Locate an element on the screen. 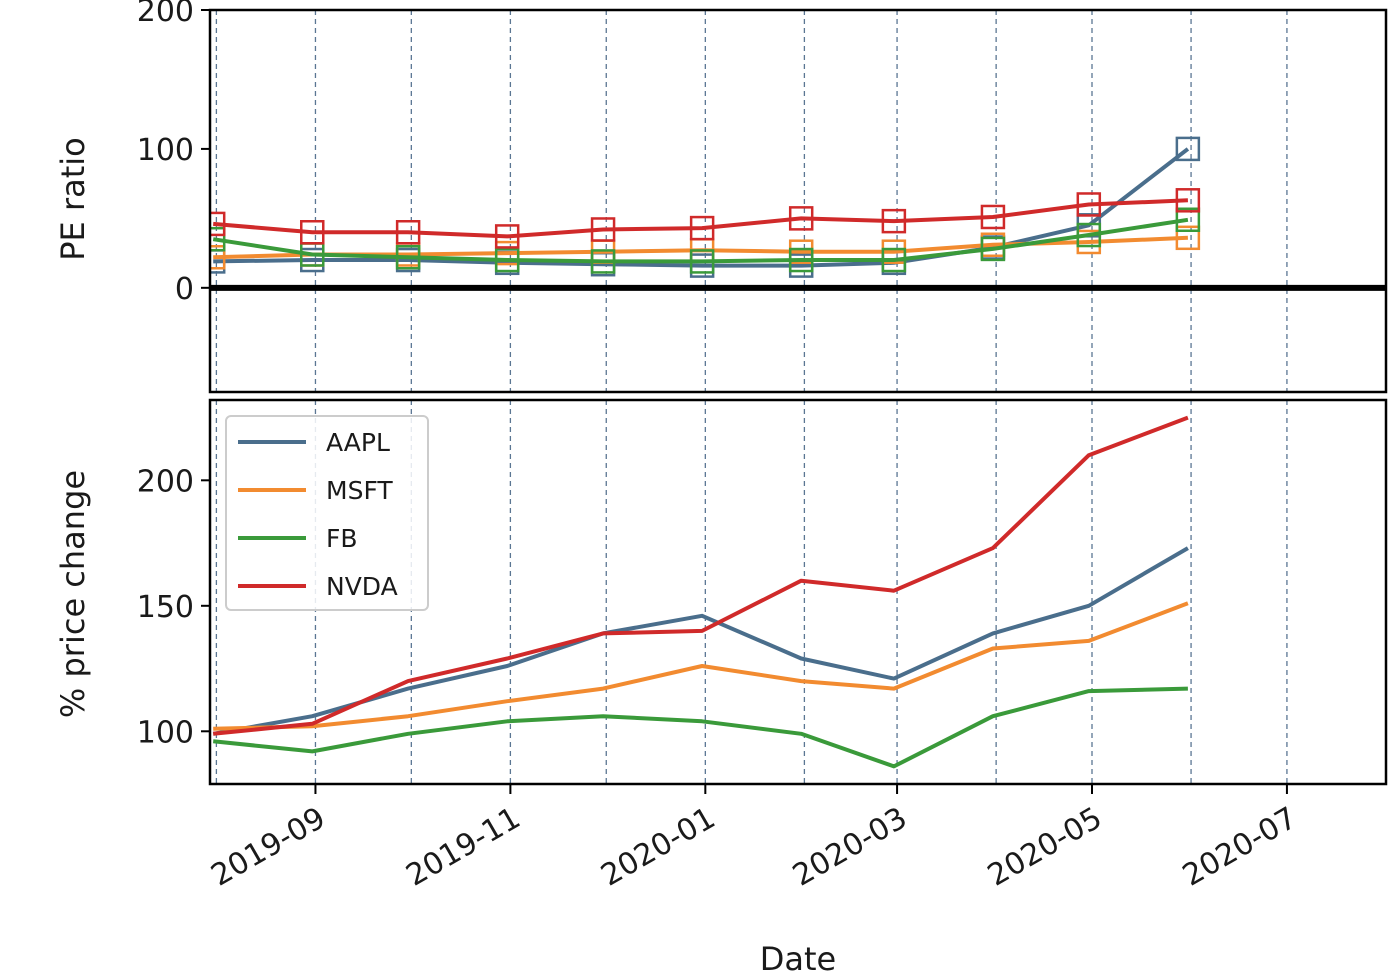 The width and height of the screenshot is (1400, 980). legend-label-msft: MSFT is located at coordinates (359, 490).